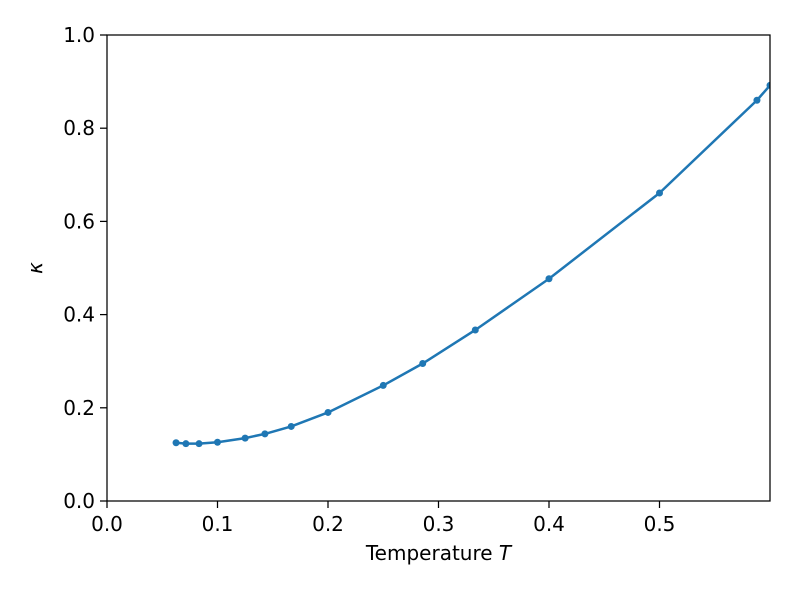 The width and height of the screenshot is (797, 598). Describe the element at coordinates (506, 553) in the screenshot. I see `x-axis-title-symbol: T` at that location.